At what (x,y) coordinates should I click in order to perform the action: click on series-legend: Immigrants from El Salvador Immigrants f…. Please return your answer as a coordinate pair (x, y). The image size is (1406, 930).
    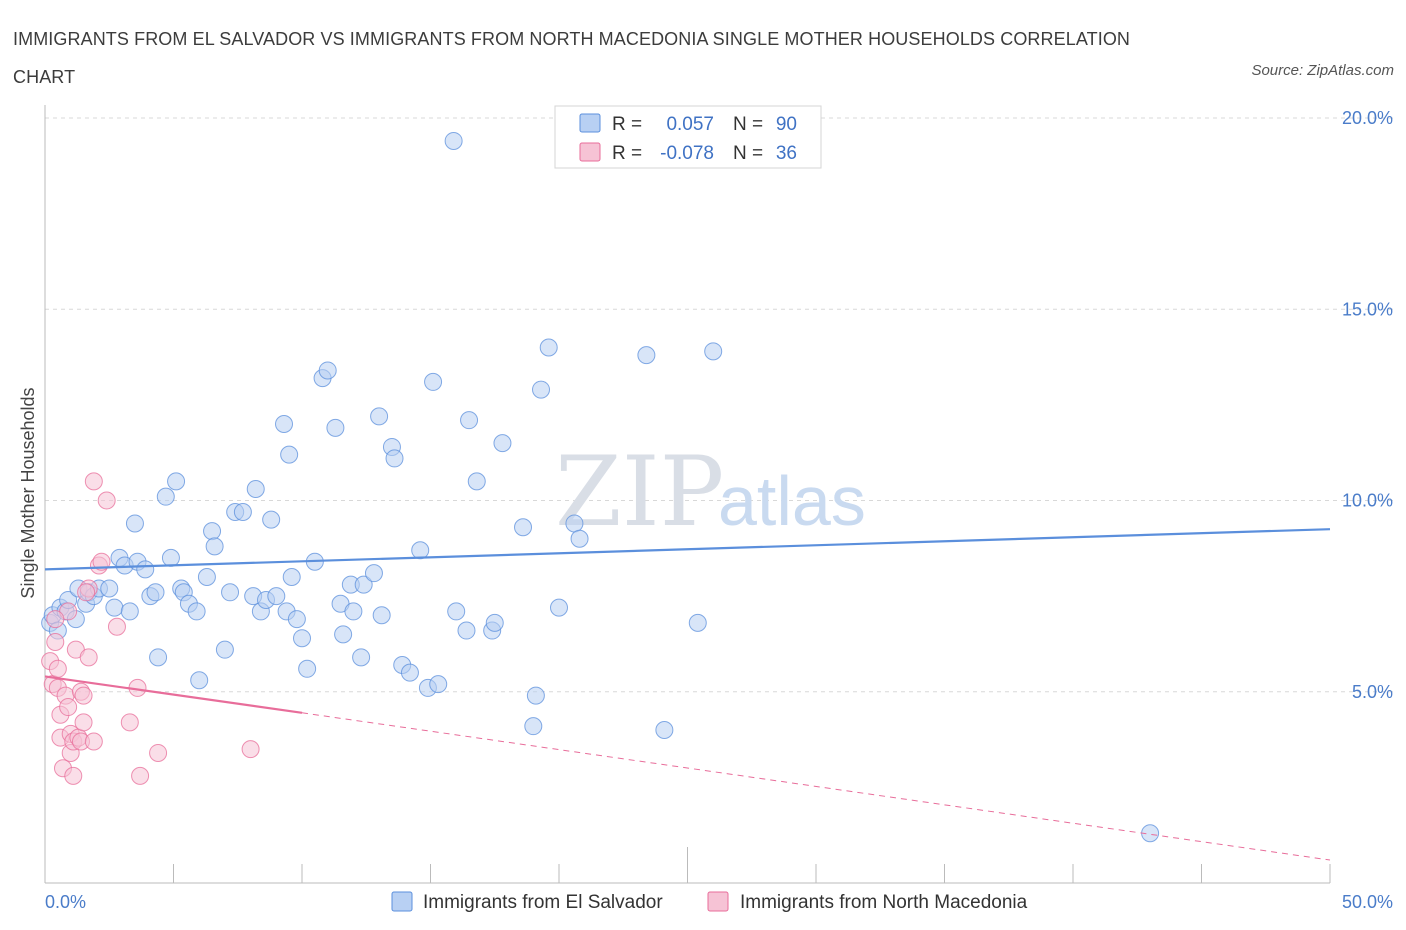
    Looking at the image, I should click on (709, 902).